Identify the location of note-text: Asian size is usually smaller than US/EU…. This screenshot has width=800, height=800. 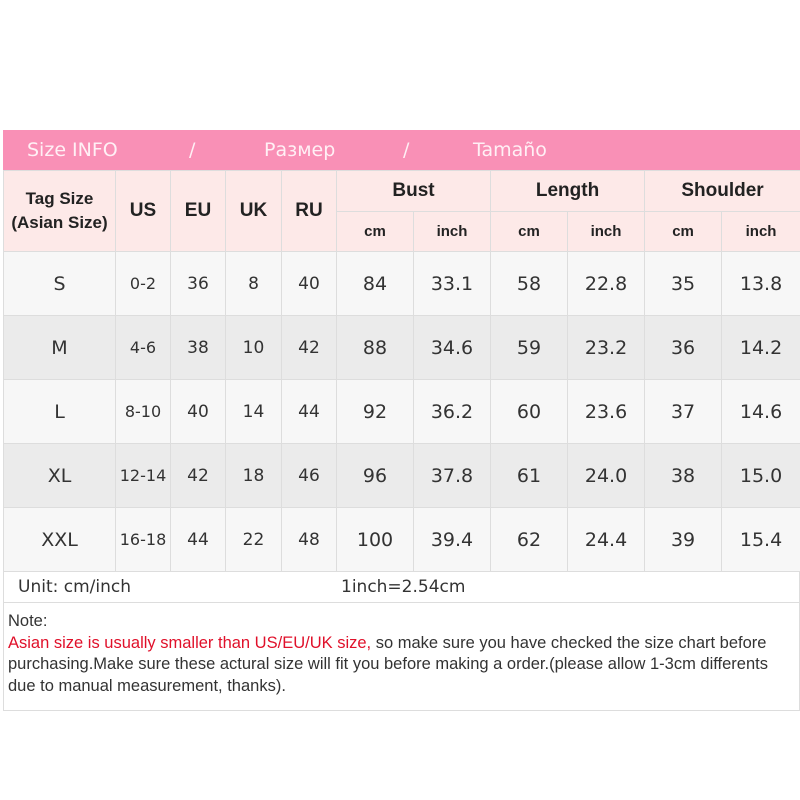
(401, 665).